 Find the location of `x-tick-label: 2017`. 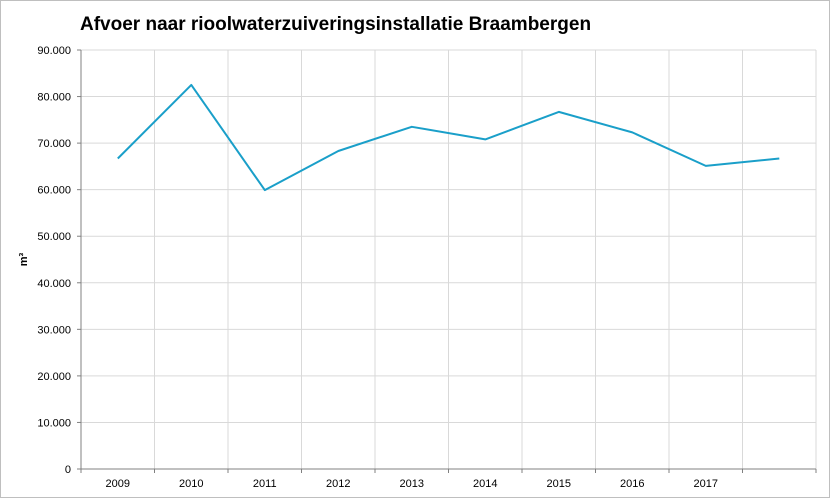

x-tick-label: 2017 is located at coordinates (706, 484).